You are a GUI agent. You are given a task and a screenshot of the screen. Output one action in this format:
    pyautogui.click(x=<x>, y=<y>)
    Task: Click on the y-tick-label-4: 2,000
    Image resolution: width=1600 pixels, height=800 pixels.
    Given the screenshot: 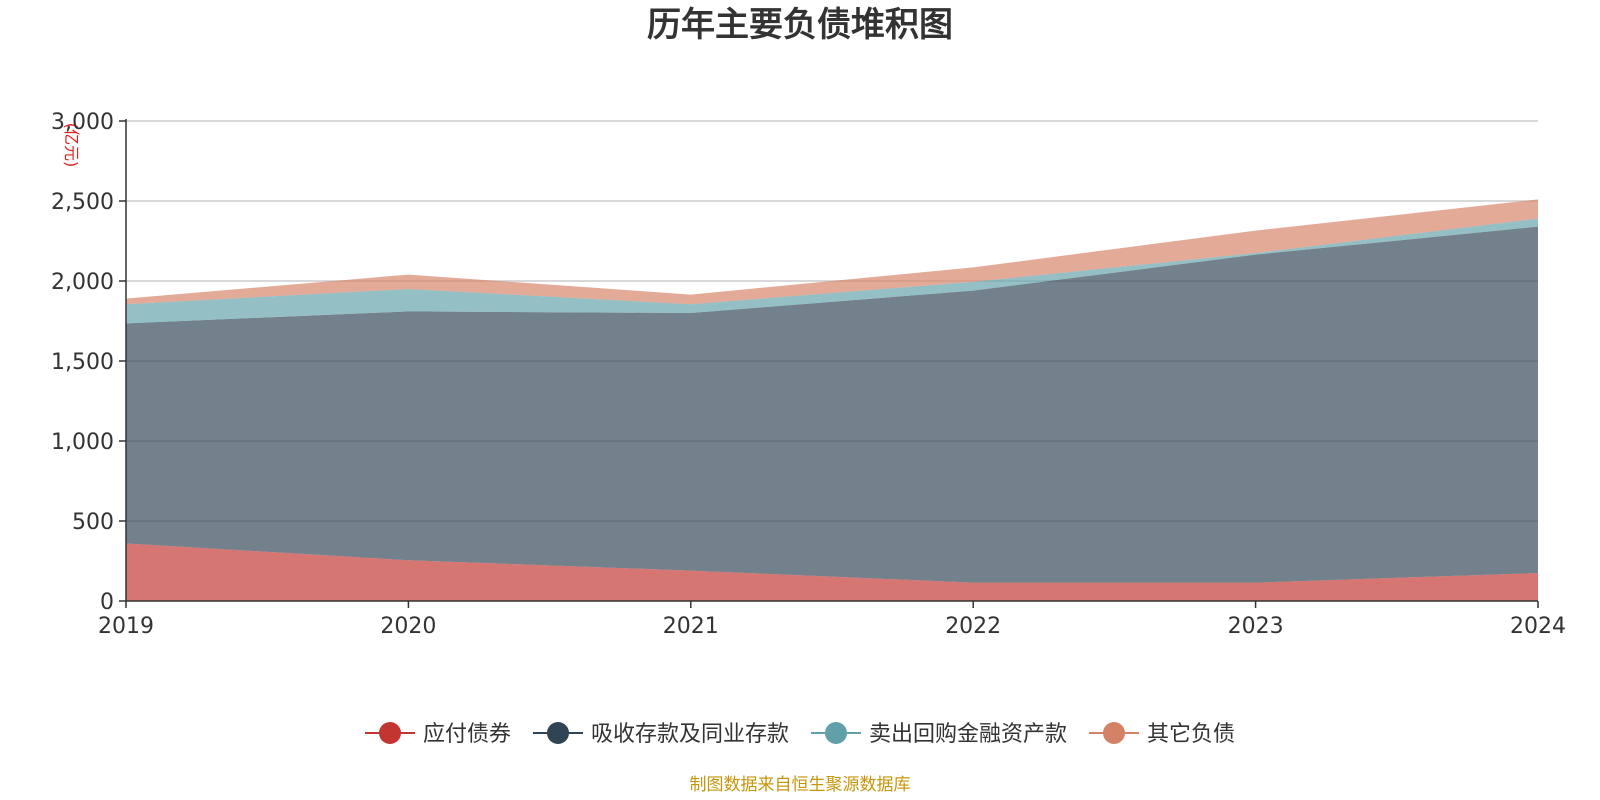 What is the action you would take?
    pyautogui.click(x=82, y=282)
    